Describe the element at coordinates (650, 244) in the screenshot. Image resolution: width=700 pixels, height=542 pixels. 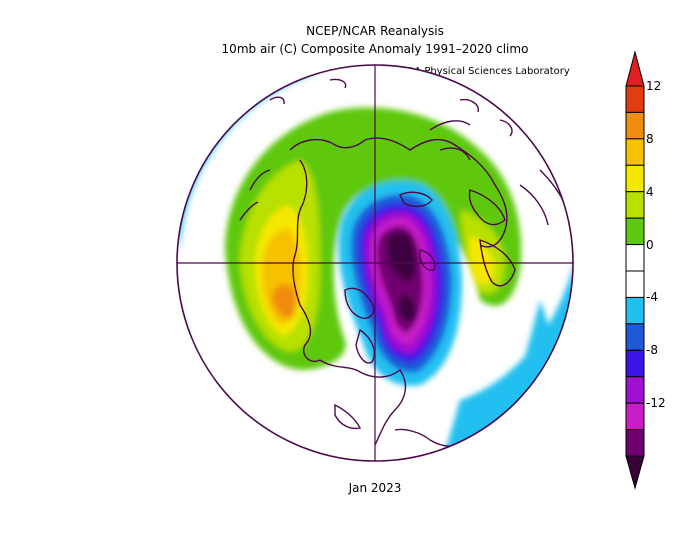
I see `colorbar-tick-label: 0` at that location.